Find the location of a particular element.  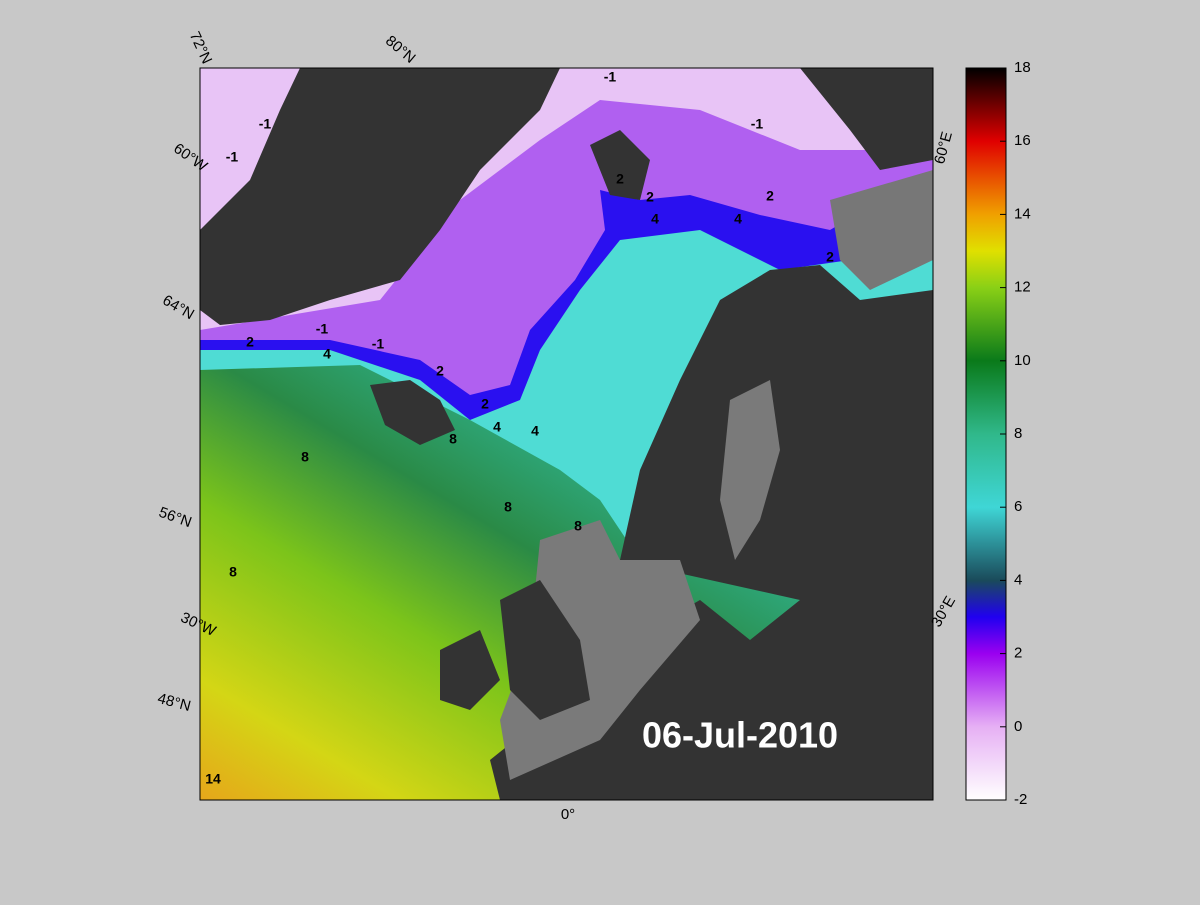

colorbar-tick-label: 16 is located at coordinates (1022, 140).